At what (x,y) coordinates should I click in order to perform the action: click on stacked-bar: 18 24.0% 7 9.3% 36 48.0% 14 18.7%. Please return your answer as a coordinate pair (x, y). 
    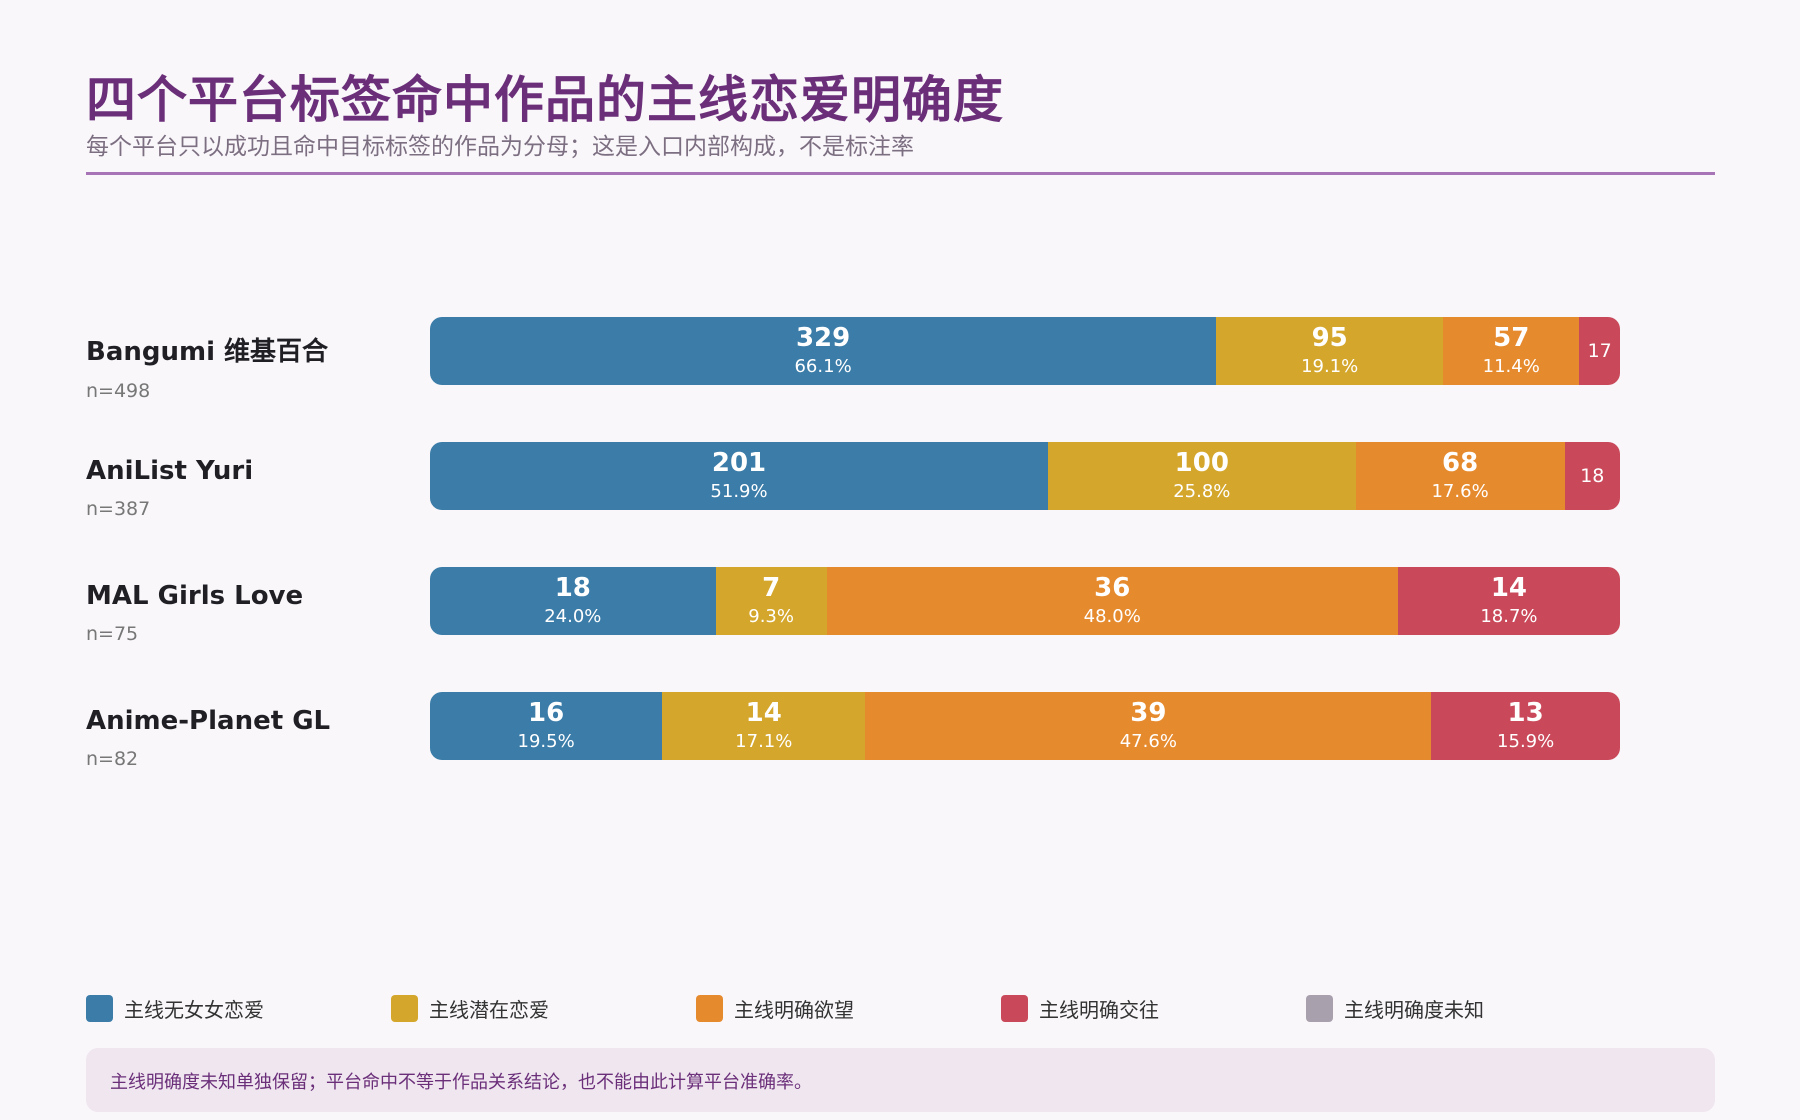
    Looking at the image, I should click on (1025, 601).